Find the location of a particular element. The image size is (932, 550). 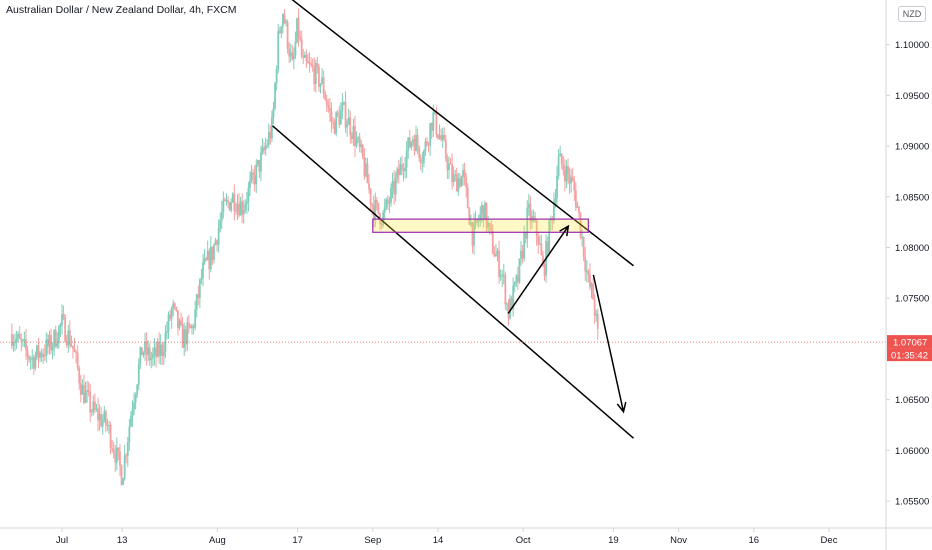

x-tick-label: Dec is located at coordinates (829, 540).